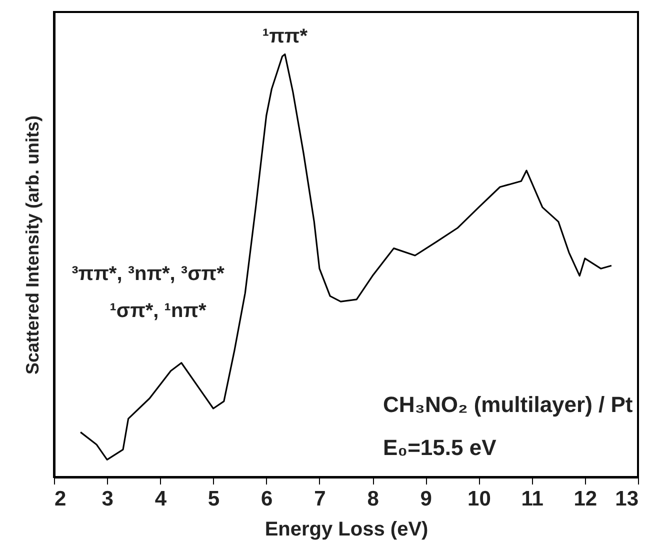 Image resolution: width=645 pixels, height=547 pixels. I want to click on x-tick-label: 6, so click(267, 499).